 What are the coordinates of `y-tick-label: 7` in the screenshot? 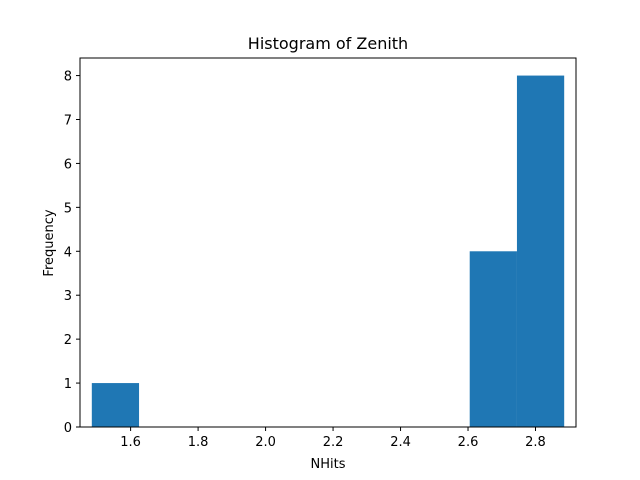 It's located at (68, 121).